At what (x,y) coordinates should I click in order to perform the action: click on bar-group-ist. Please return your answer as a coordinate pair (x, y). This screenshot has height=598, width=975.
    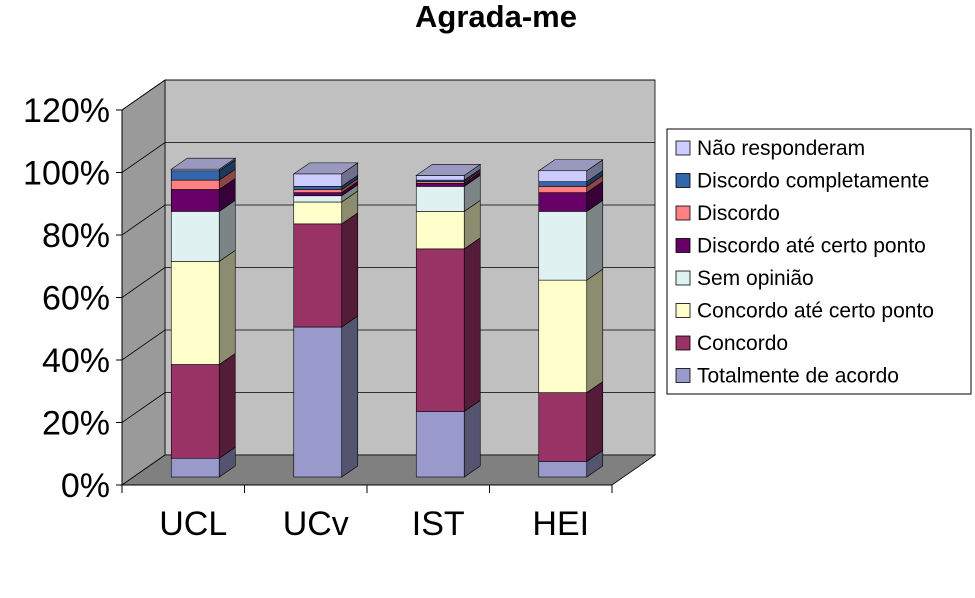
    Looking at the image, I should click on (448, 320).